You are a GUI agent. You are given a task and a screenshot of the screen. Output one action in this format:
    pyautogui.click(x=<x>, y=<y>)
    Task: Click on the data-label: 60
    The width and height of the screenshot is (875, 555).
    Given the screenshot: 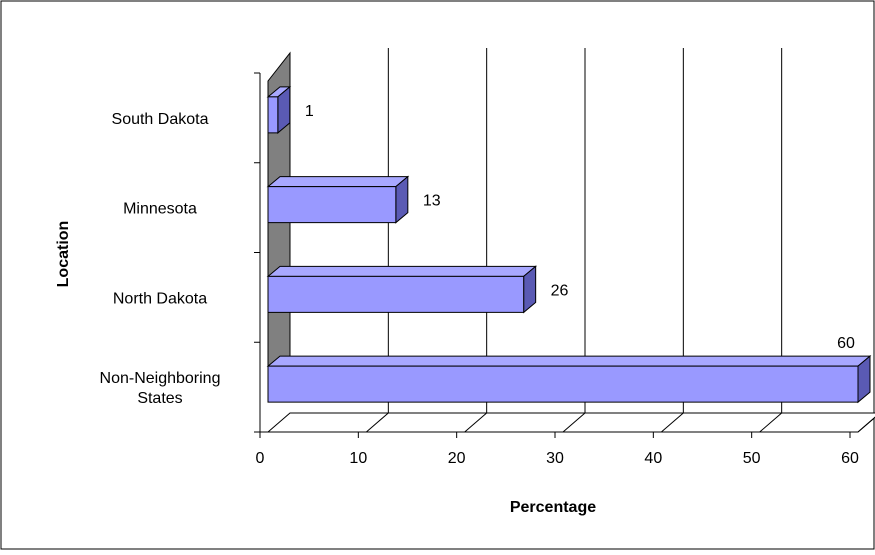 What is the action you would take?
    pyautogui.click(x=846, y=343)
    